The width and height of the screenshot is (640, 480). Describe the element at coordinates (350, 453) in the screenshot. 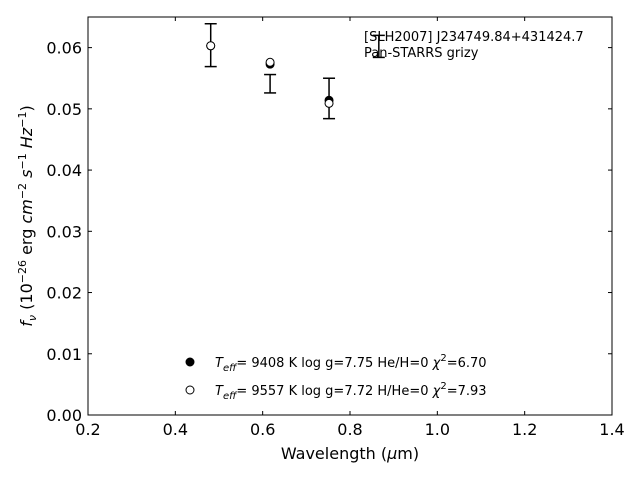

I see `x-axis-label: Wavelength (μm)` at that location.